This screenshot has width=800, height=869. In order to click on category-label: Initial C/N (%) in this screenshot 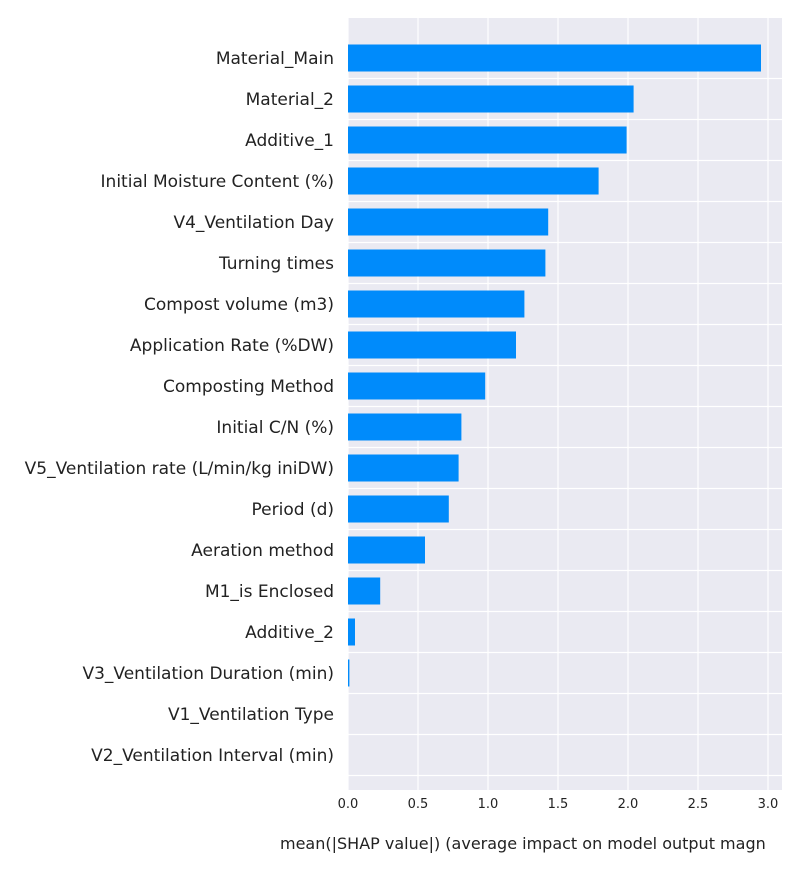, I will do `click(275, 428)`.